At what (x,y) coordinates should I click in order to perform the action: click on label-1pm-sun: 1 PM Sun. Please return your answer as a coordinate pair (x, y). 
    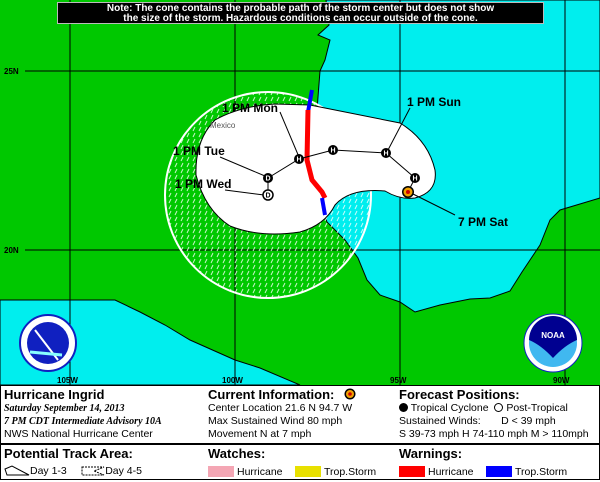
    Looking at the image, I should click on (434, 102).